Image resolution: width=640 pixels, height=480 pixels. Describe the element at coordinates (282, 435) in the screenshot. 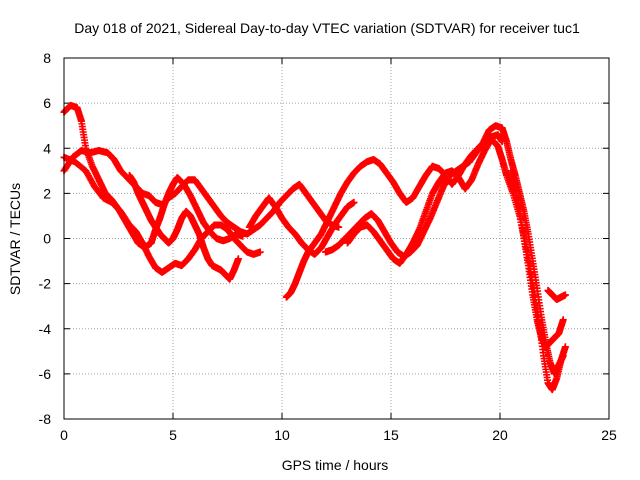

I see `x-tick-label: 10` at that location.